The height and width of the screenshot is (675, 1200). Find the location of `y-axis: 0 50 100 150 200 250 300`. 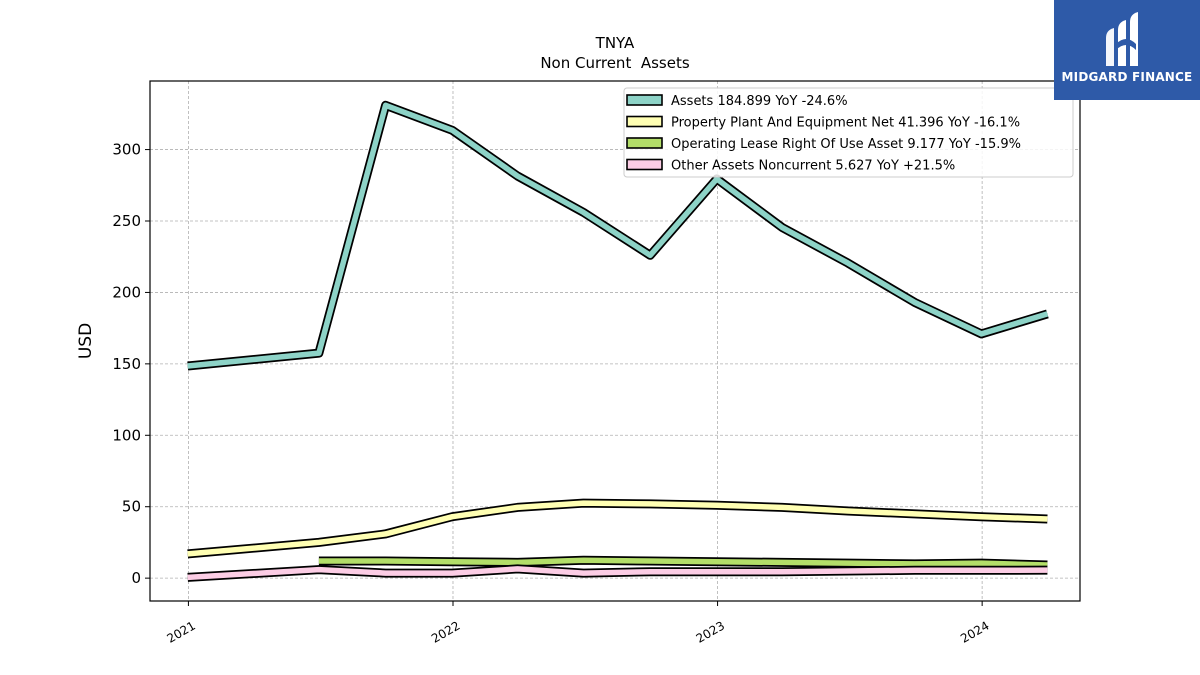

y-axis: 0 50 100 150 200 250 300 is located at coordinates (131, 364).